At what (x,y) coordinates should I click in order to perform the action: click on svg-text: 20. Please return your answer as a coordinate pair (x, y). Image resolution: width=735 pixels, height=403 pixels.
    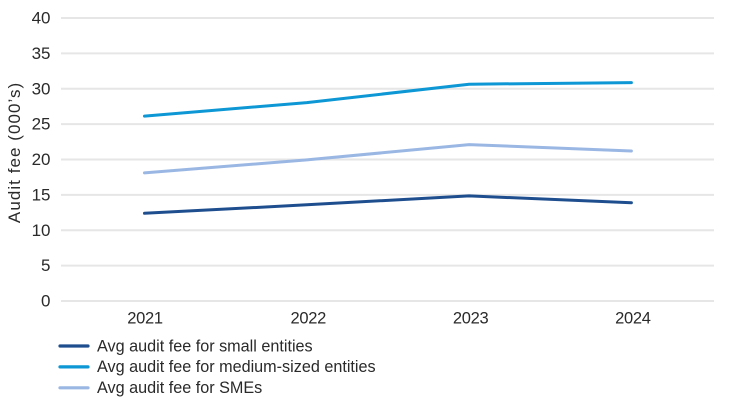
    Looking at the image, I should click on (41, 159).